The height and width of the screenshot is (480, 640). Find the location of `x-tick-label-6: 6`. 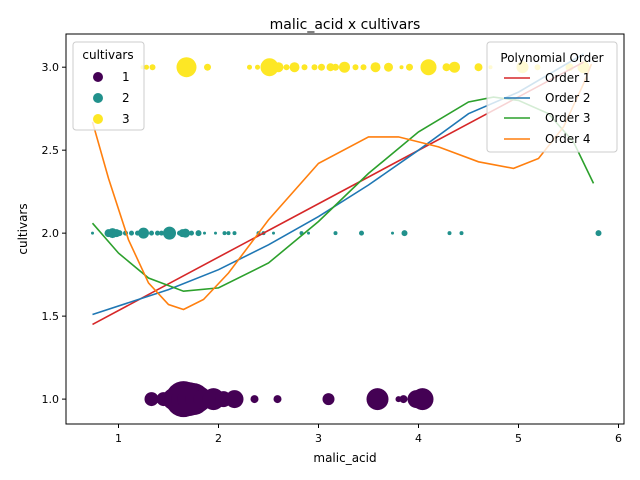

x-tick-label-6: 6 is located at coordinates (618, 438).